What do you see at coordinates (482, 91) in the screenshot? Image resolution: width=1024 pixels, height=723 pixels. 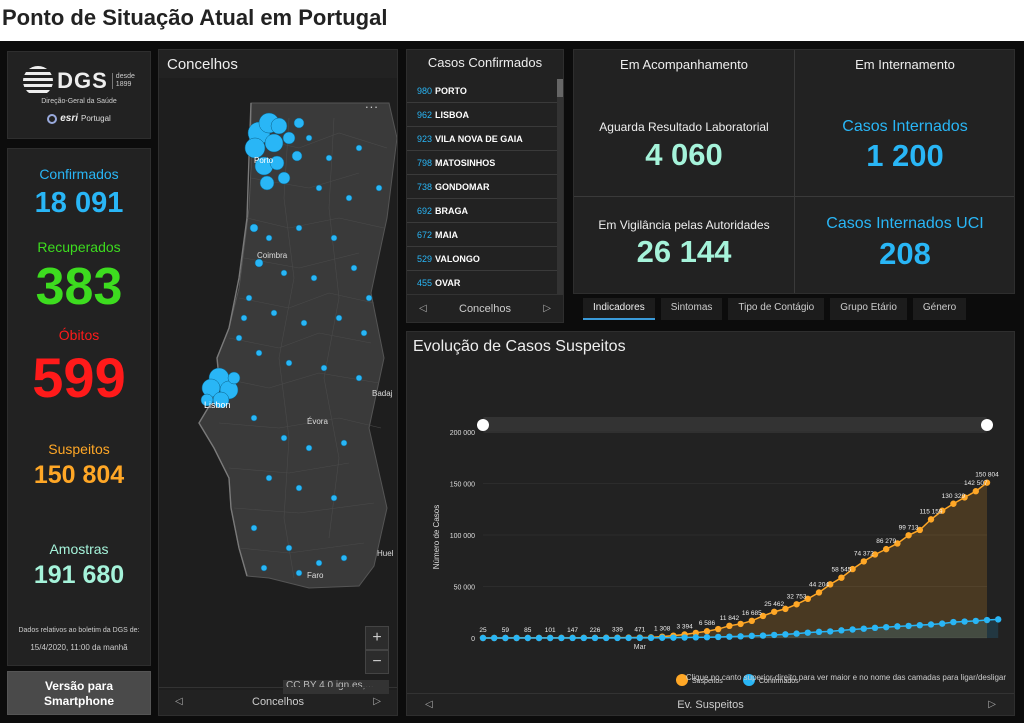 I see `case-list-item: 980 PORTO` at bounding box center [482, 91].